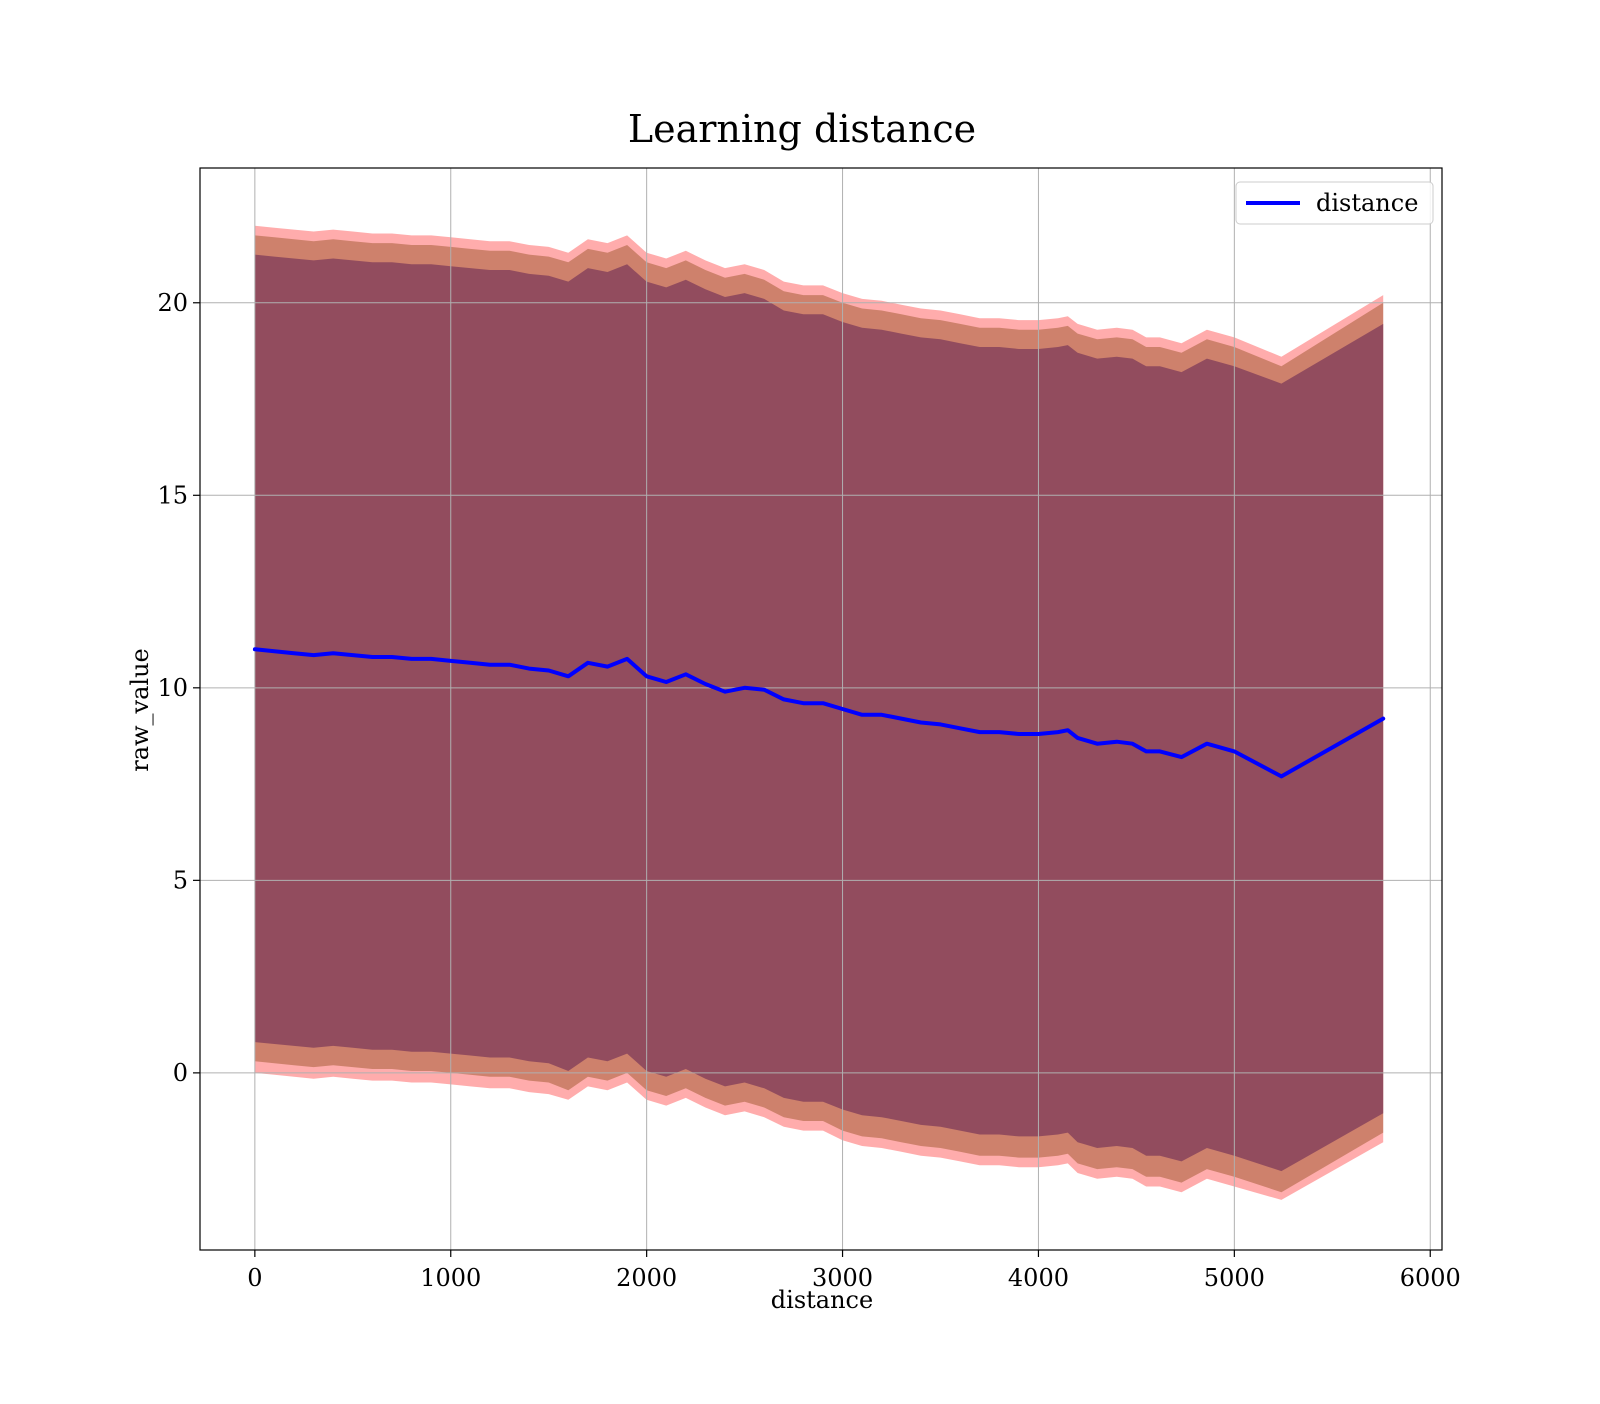 The width and height of the screenshot is (1600, 1404). Describe the element at coordinates (1234, 1278) in the screenshot. I see `x-tick-label: 5000` at that location.